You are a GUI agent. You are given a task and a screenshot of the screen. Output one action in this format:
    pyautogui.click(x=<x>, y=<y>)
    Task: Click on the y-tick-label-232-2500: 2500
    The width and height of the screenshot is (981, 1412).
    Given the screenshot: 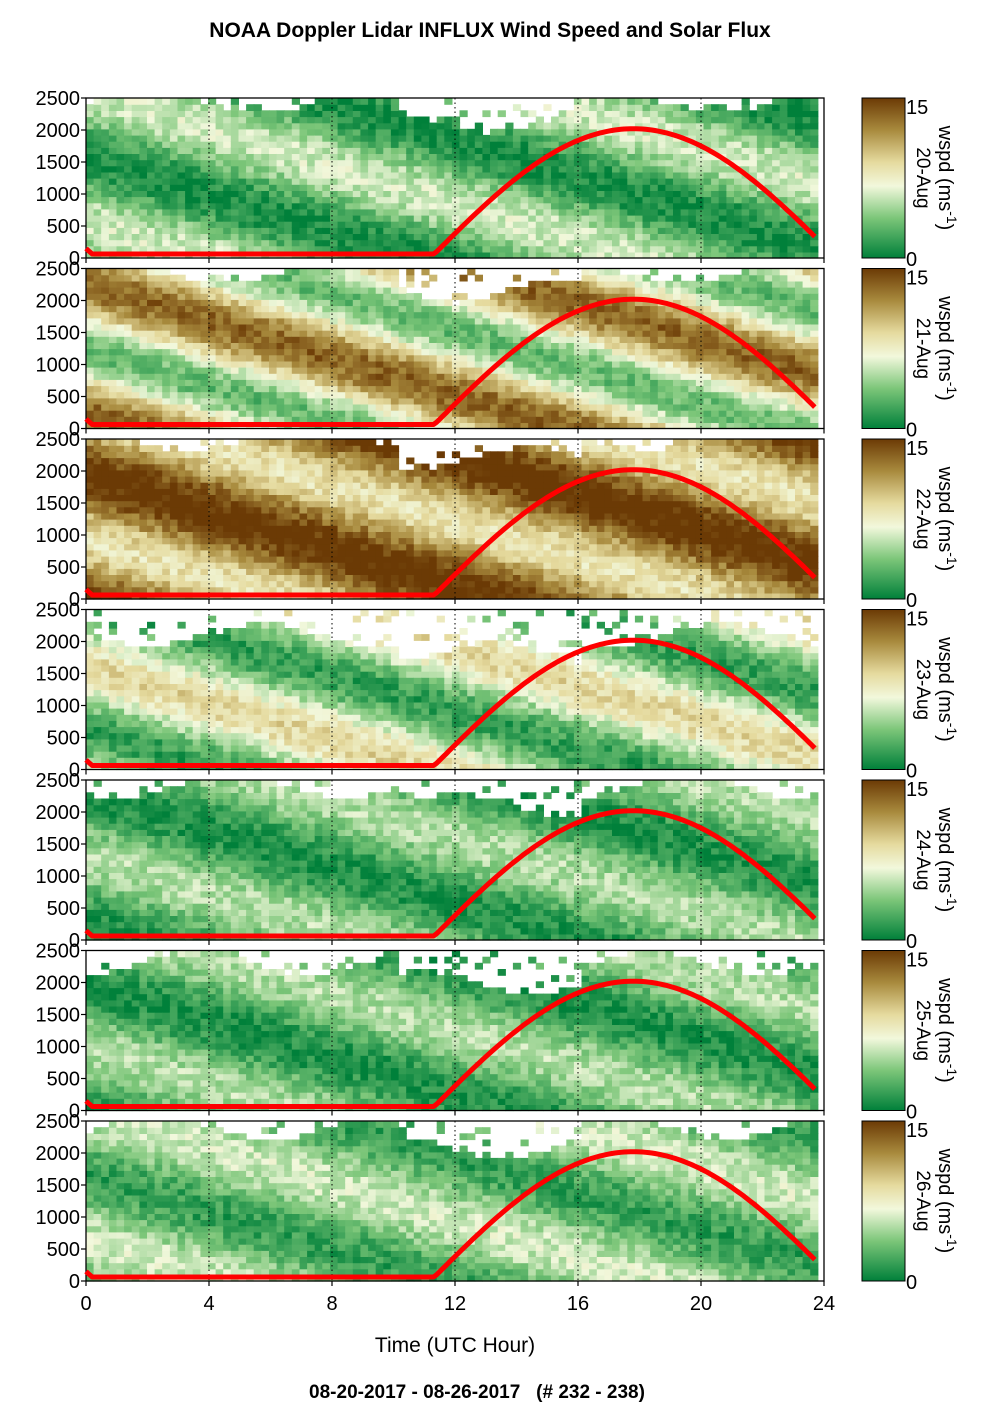 What is the action you would take?
    pyautogui.click(x=58, y=99)
    